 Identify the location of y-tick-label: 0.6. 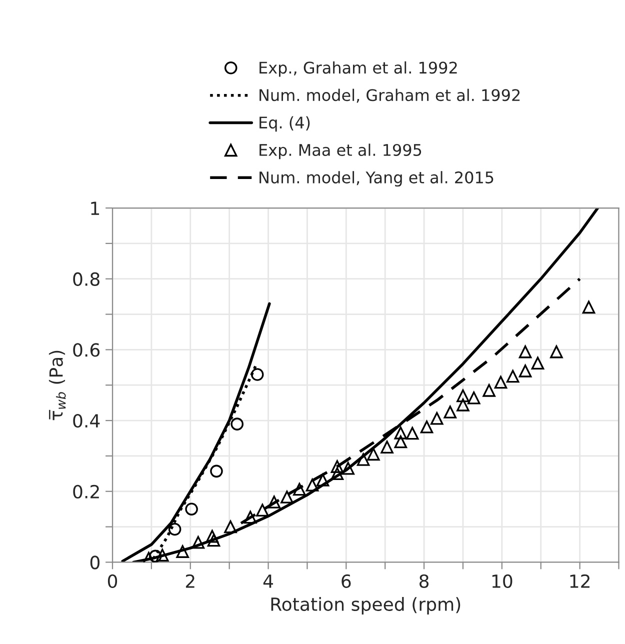
(86, 350).